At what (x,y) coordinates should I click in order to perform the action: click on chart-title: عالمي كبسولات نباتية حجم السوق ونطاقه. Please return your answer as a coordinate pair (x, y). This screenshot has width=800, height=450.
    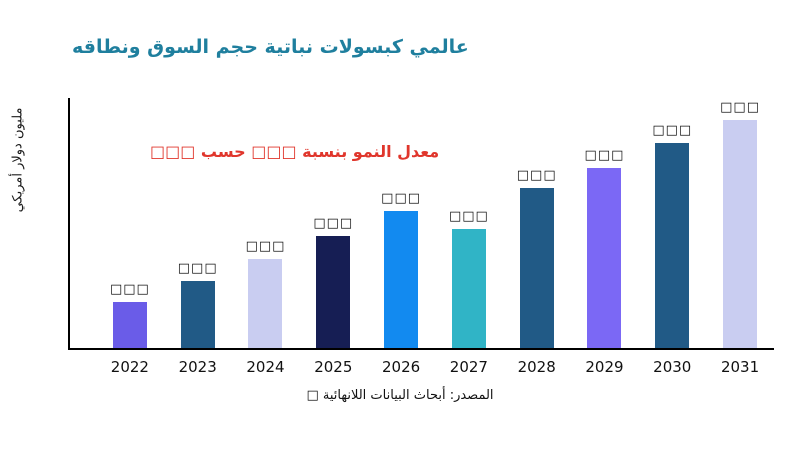
    Looking at the image, I should click on (270, 47).